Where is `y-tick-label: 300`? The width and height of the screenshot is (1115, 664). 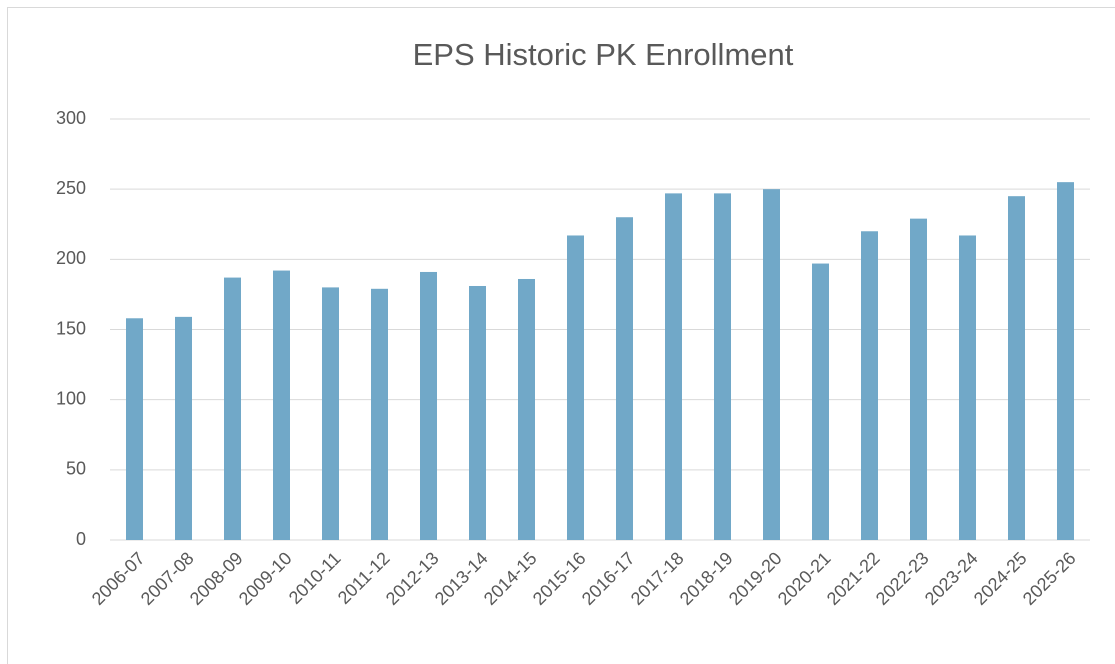 y-tick-label: 300 is located at coordinates (71, 118).